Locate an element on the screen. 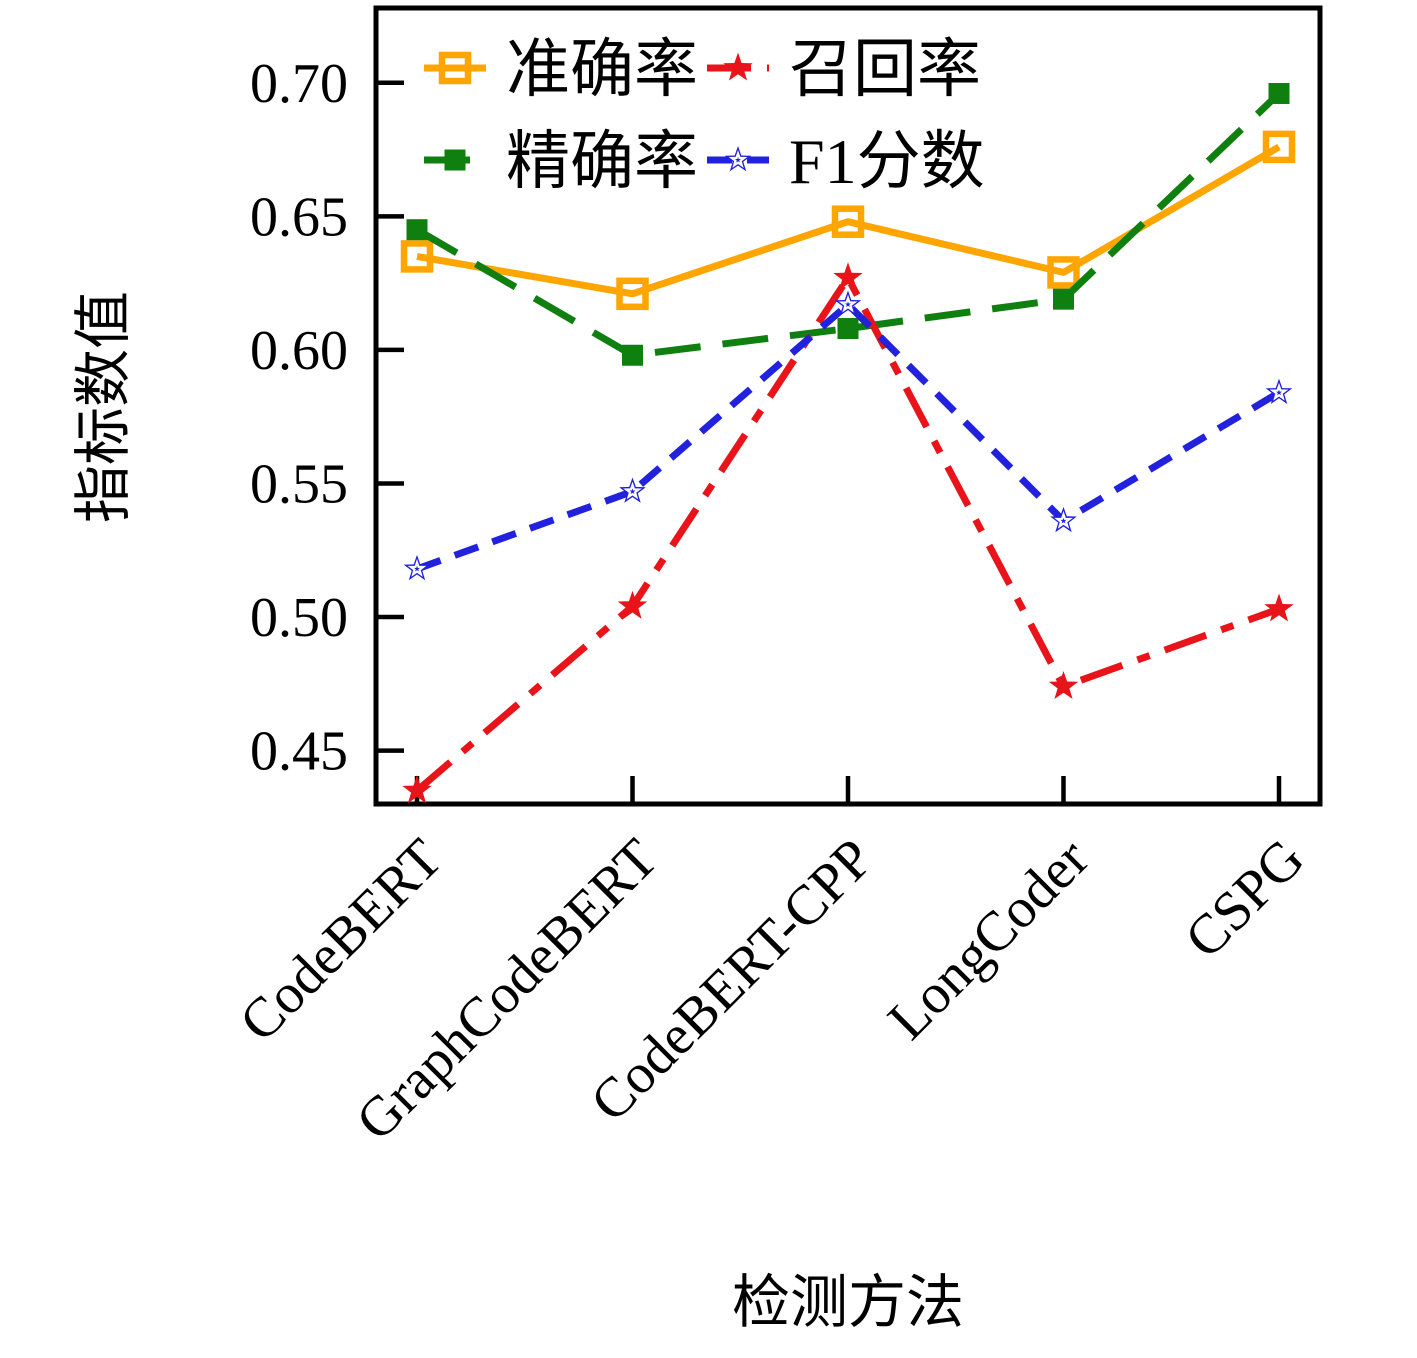 The width and height of the screenshot is (1417, 1358). legend-marker-F1分数 is located at coordinates (738, 159).